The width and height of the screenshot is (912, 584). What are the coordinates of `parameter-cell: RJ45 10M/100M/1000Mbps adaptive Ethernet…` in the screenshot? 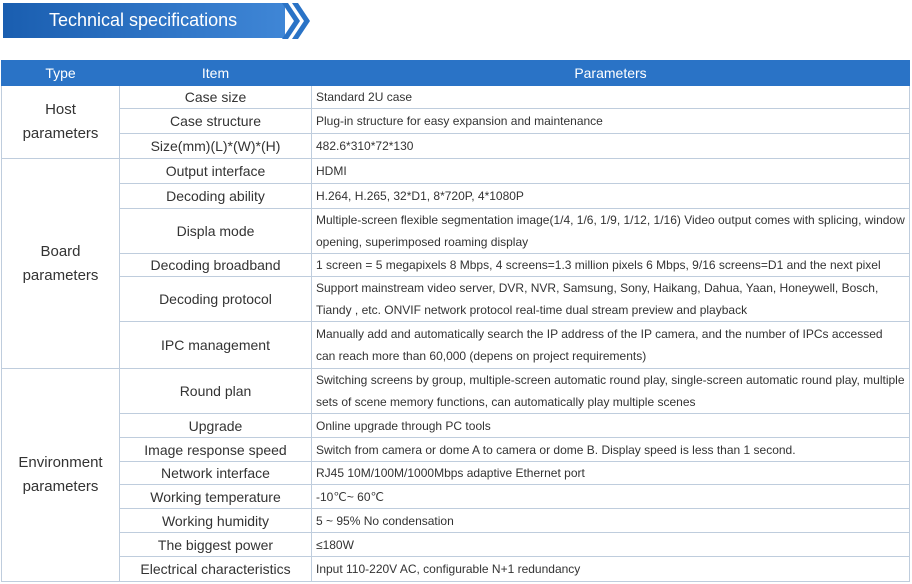 It's located at (610, 473).